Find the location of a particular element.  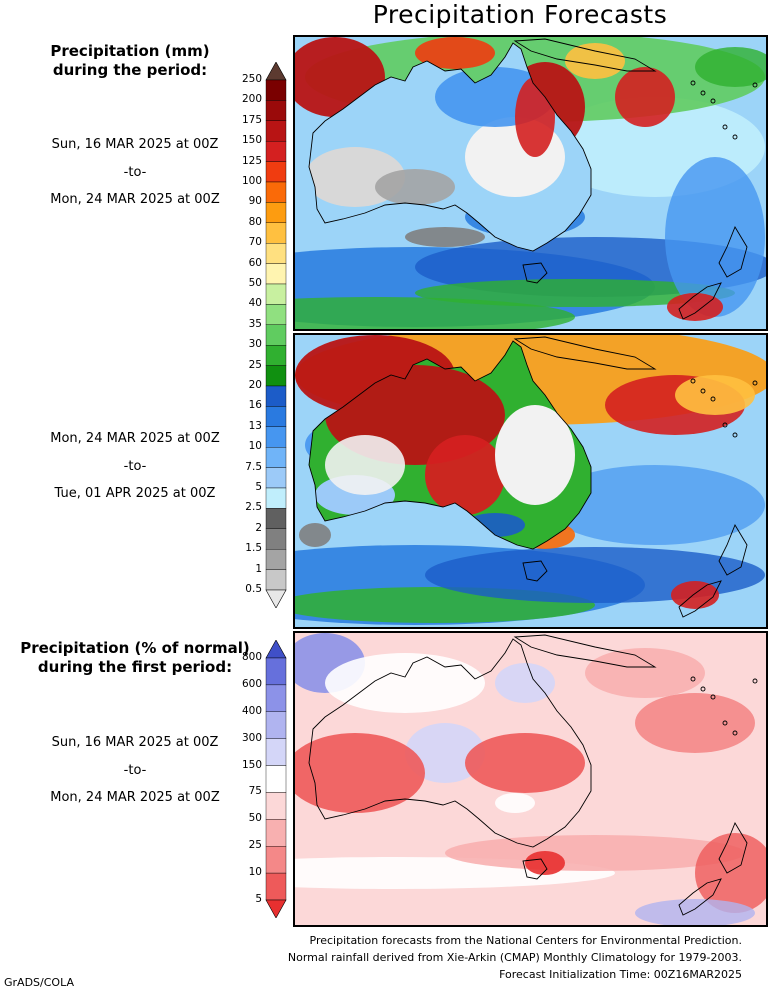

mm-colorbar-tick-label: 1 is located at coordinates (258, 568).